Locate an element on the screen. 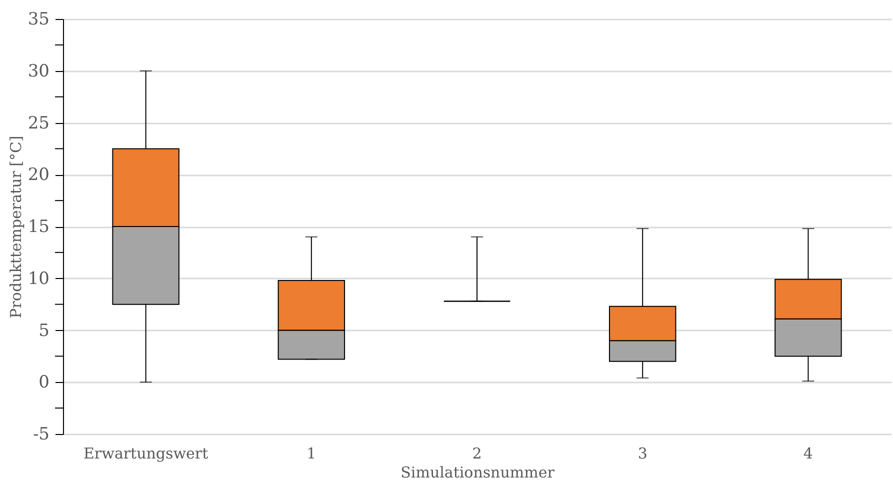 This screenshot has height=486, width=893. y-axis-title: Produkttemperatur [°C] is located at coordinates (15, 227).